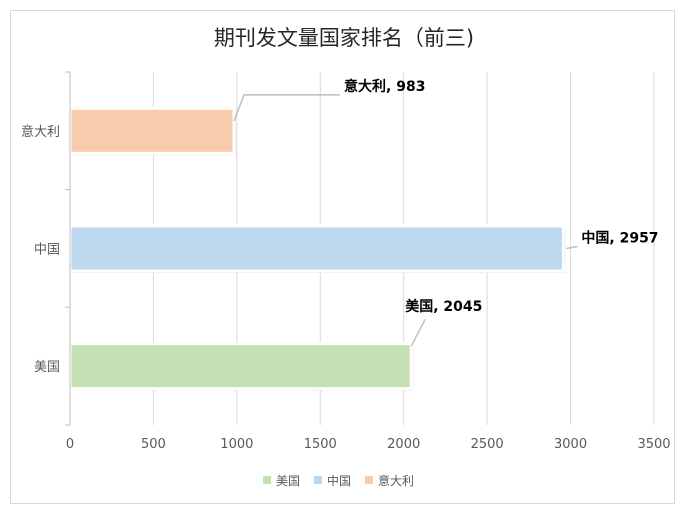 This screenshot has width=689, height=517. I want to click on y-tick-label: 美国, so click(47, 367).